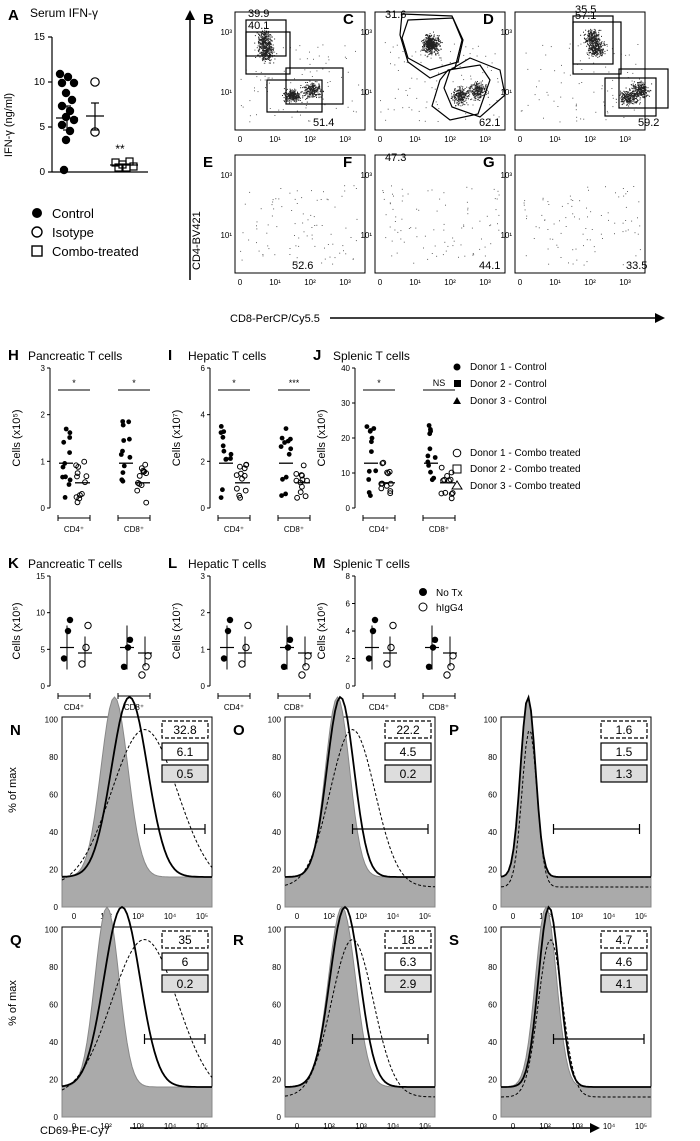  Describe the element at coordinates (432, 44) in the screenshot. I see `gate-up` at that location.